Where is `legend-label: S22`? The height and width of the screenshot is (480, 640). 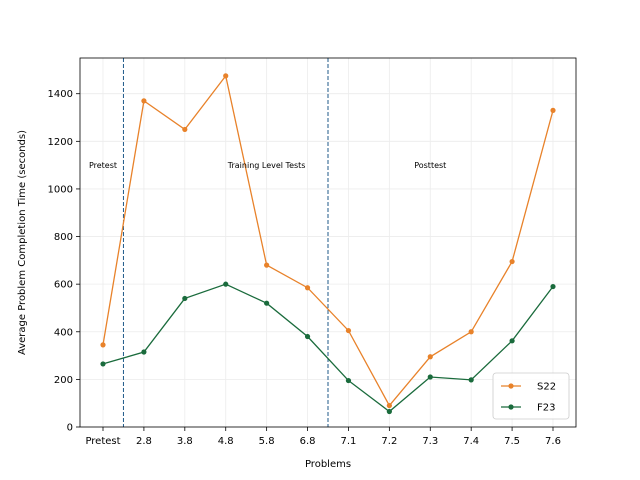
legend-label: S22 is located at coordinates (546, 387).